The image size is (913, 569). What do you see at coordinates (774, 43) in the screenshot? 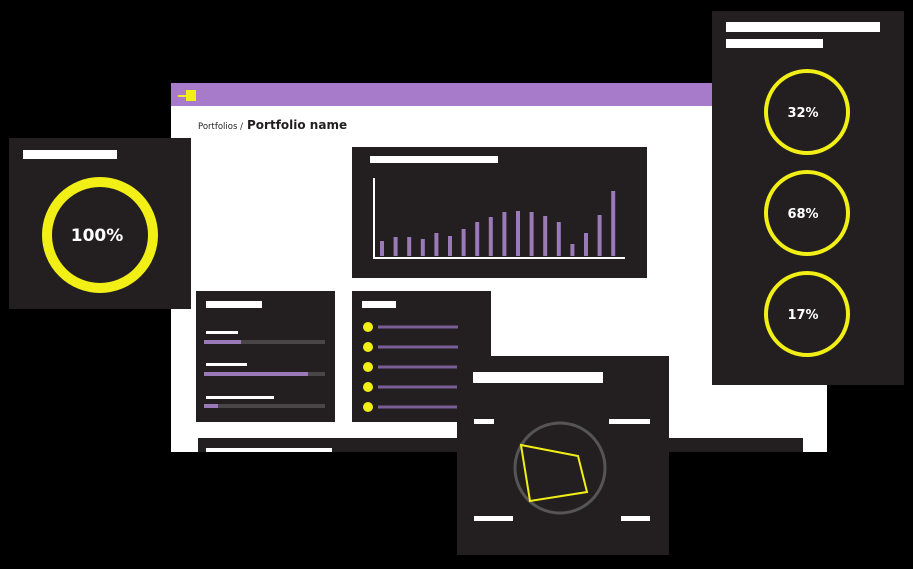
I see `placeholder-subtitle` at bounding box center [774, 43].